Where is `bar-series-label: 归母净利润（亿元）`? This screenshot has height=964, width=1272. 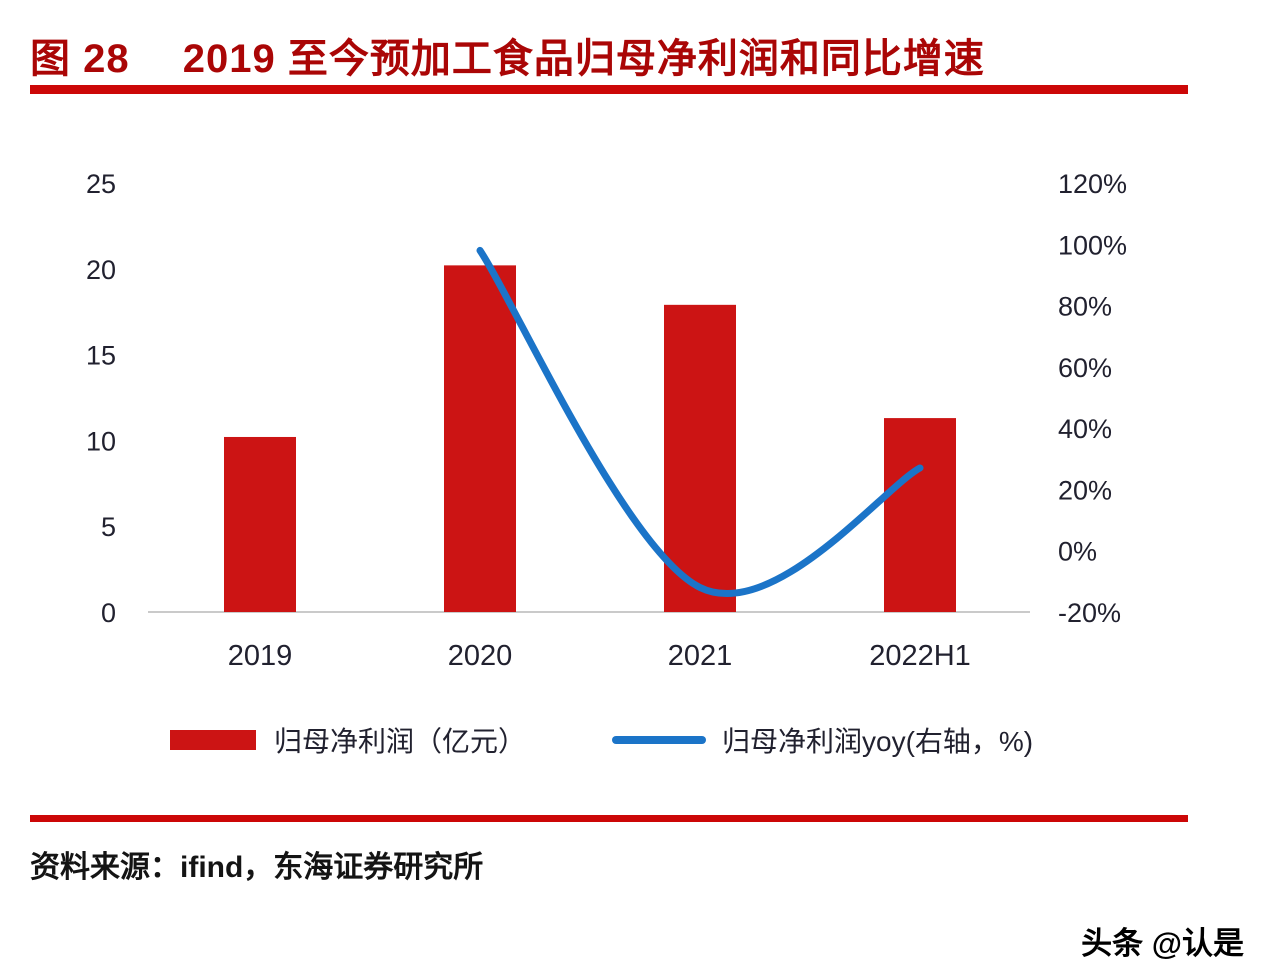 bar-series-label: 归母净利润（亿元） is located at coordinates (400, 741).